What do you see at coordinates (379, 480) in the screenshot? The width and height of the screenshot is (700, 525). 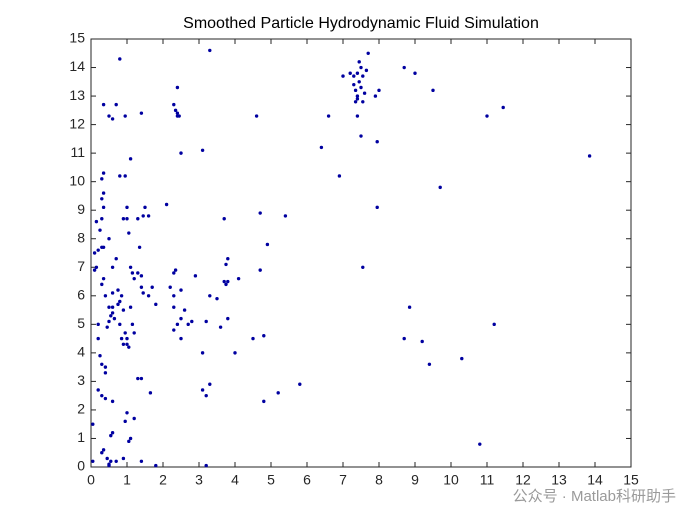 I see `x-tick-label: 8` at bounding box center [379, 480].